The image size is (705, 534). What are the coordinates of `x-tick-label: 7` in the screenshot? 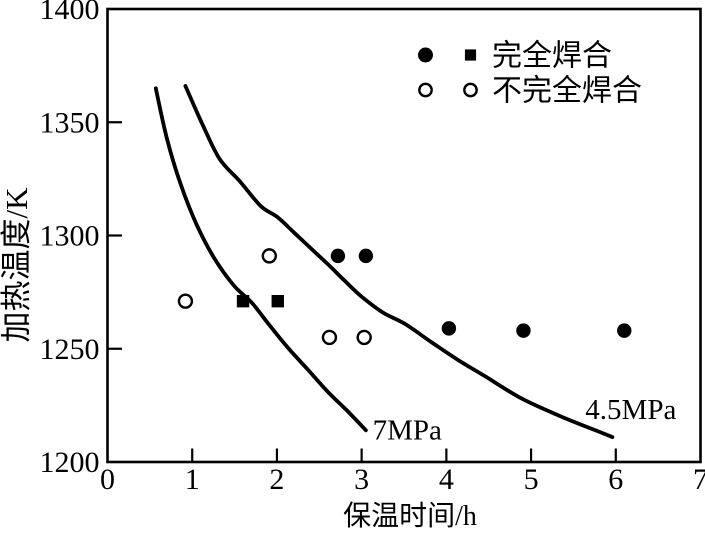 It's located at (699, 479).